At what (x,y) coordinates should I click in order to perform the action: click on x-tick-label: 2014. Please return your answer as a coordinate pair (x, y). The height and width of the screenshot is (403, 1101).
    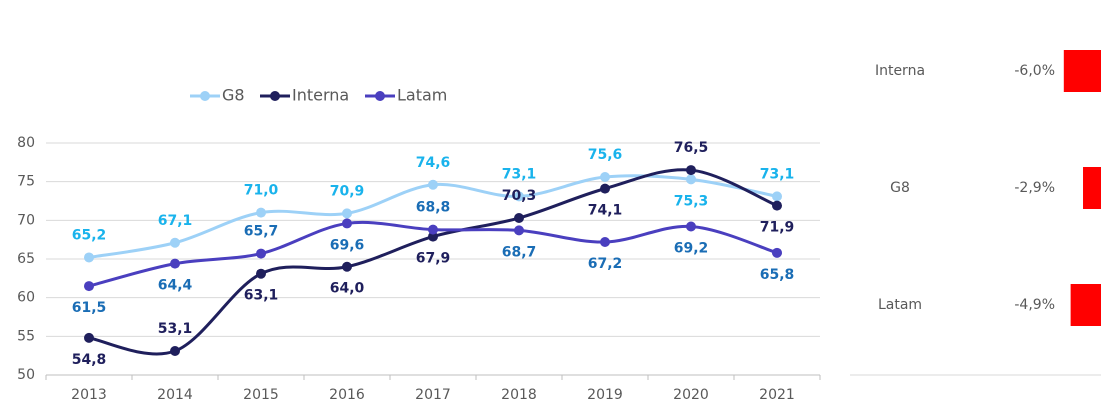
    Looking at the image, I should click on (175, 395).